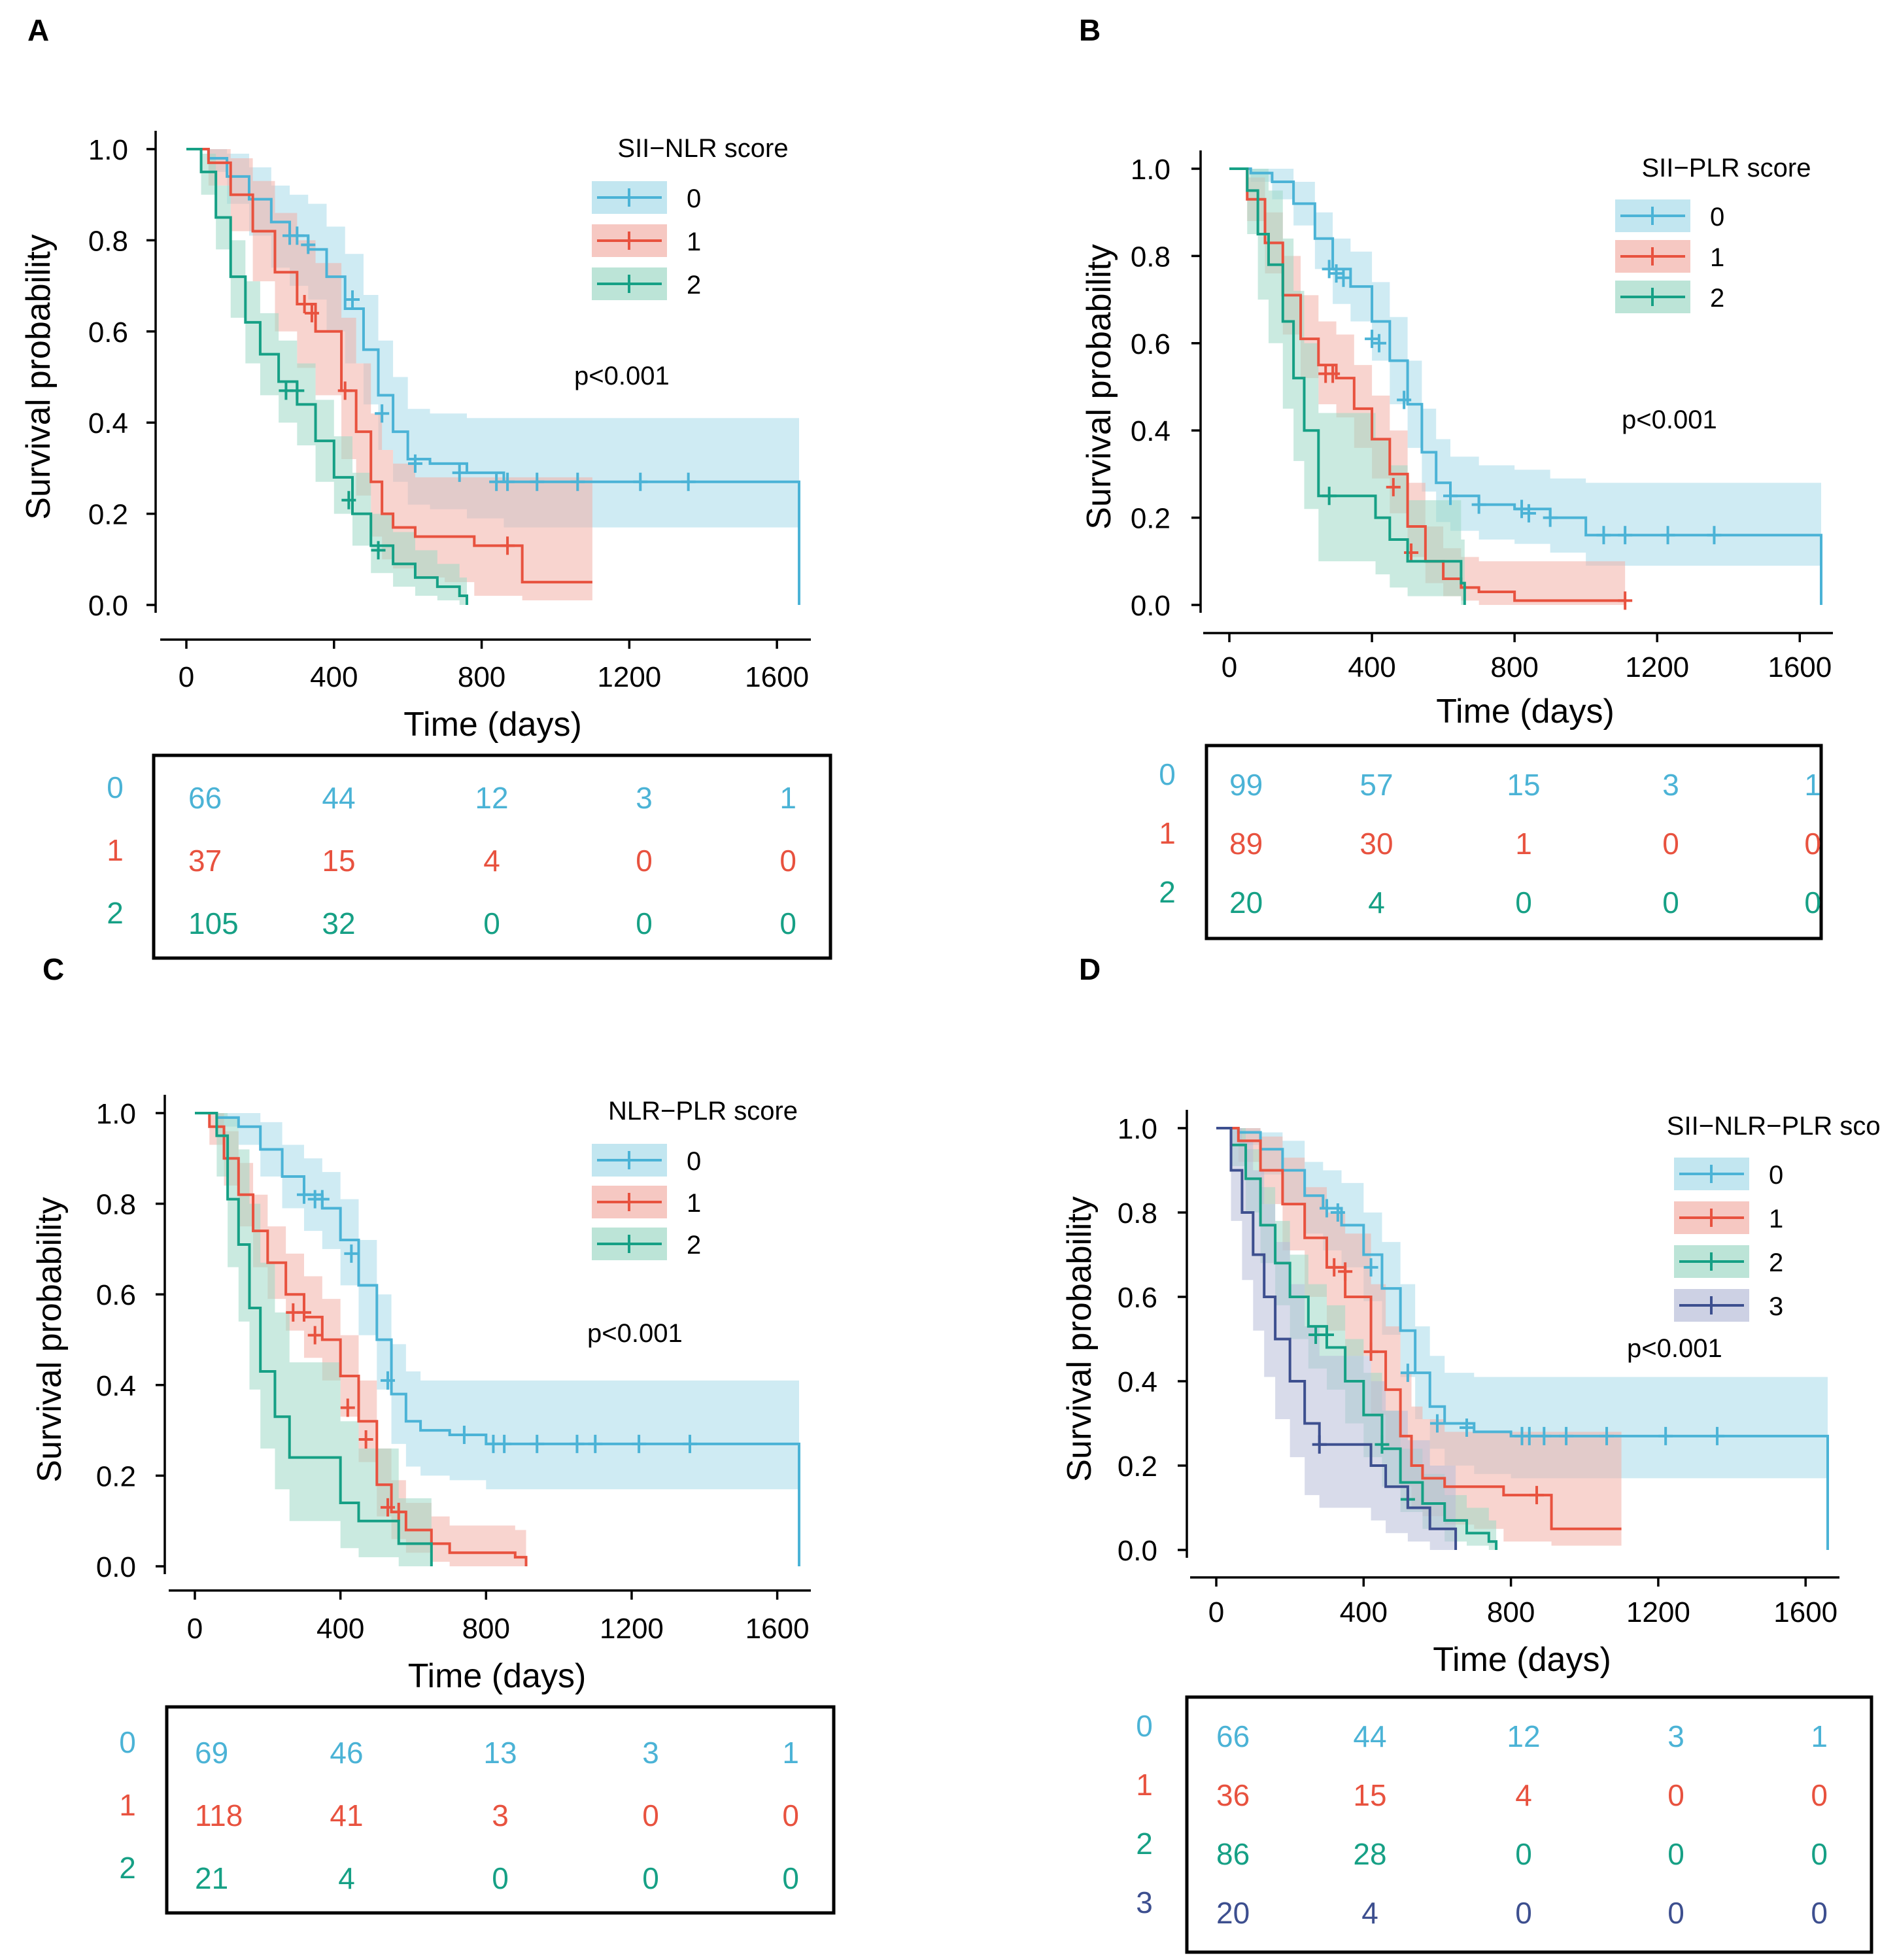 This screenshot has height=1960, width=1880. I want to click on risk-table-cell: 89, so click(1246, 844).